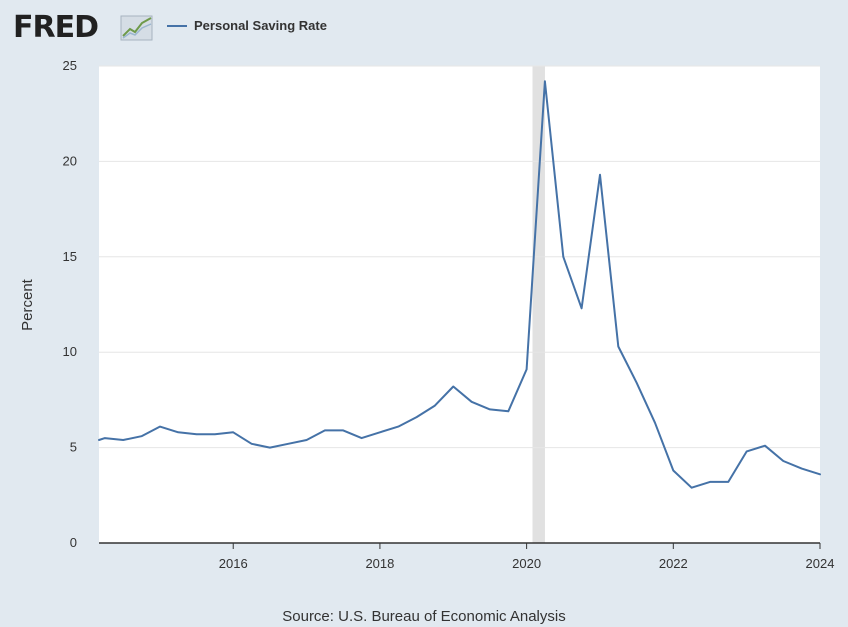  I want to click on x-tick-label: 2018, so click(379, 563).